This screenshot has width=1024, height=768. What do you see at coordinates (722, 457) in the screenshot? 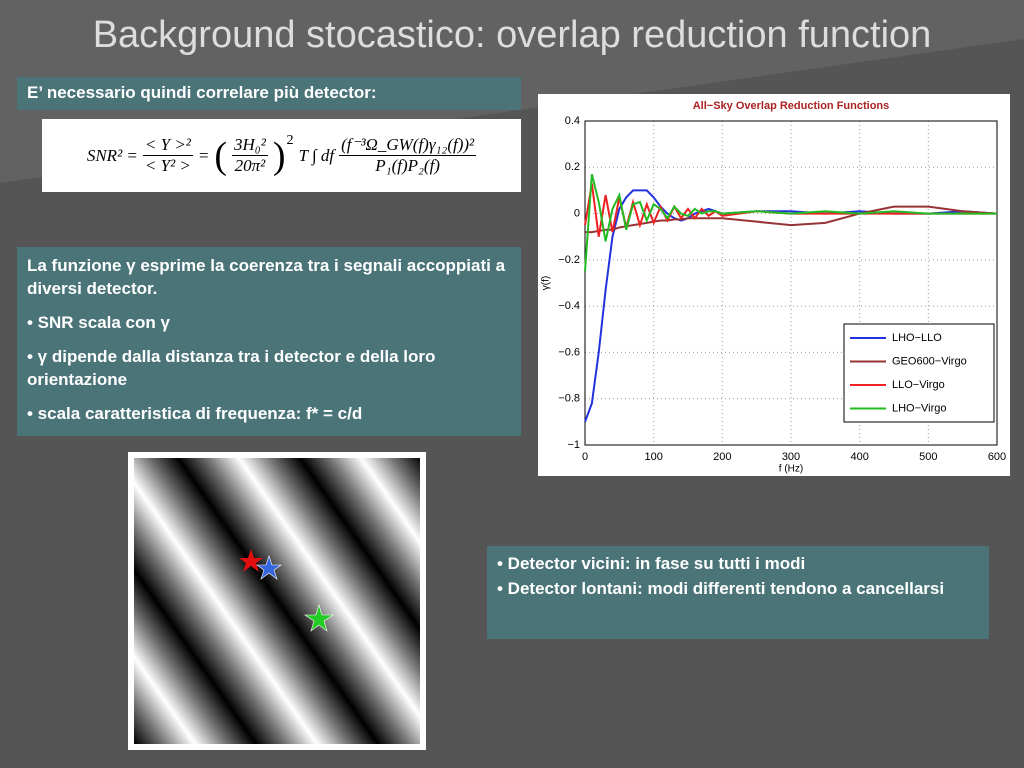
I see `x-tick-label: 200` at bounding box center [722, 457].